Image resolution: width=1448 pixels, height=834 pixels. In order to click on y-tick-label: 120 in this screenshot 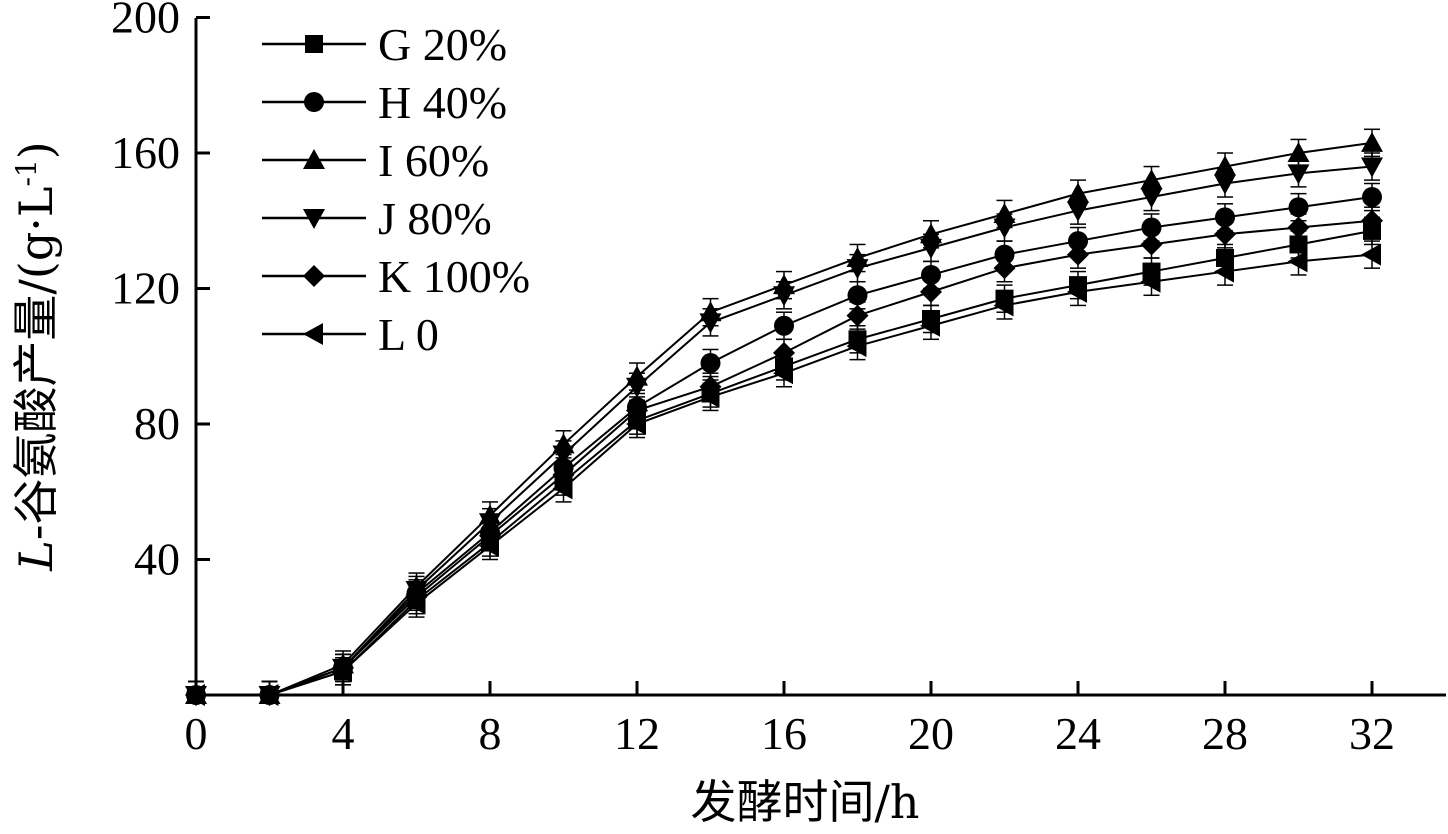, I will do `click(145, 288)`.